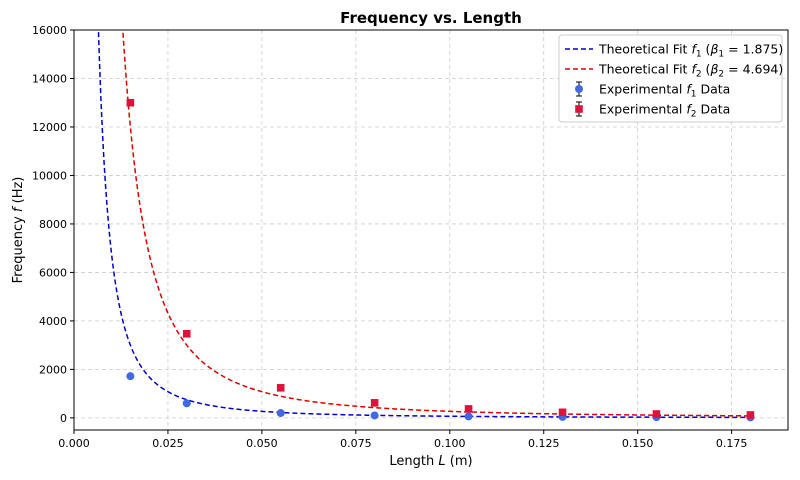 The width and height of the screenshot is (800, 480). I want to click on legend-label: Theoretical Fit f2 (β2 = 4.694), so click(690, 71).